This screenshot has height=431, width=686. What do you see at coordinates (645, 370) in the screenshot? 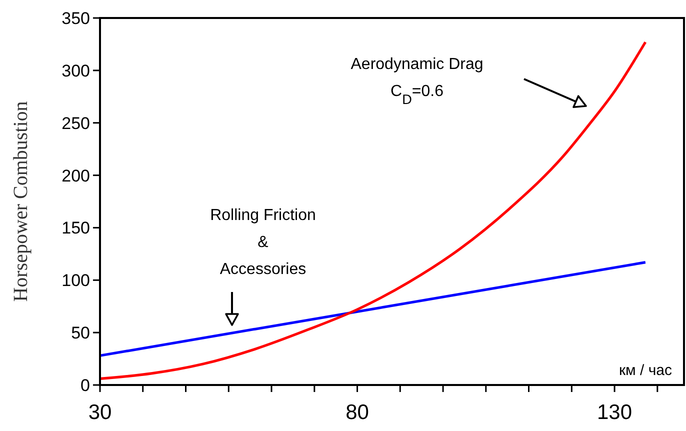
I see `x-axis-title: км / час` at bounding box center [645, 370].